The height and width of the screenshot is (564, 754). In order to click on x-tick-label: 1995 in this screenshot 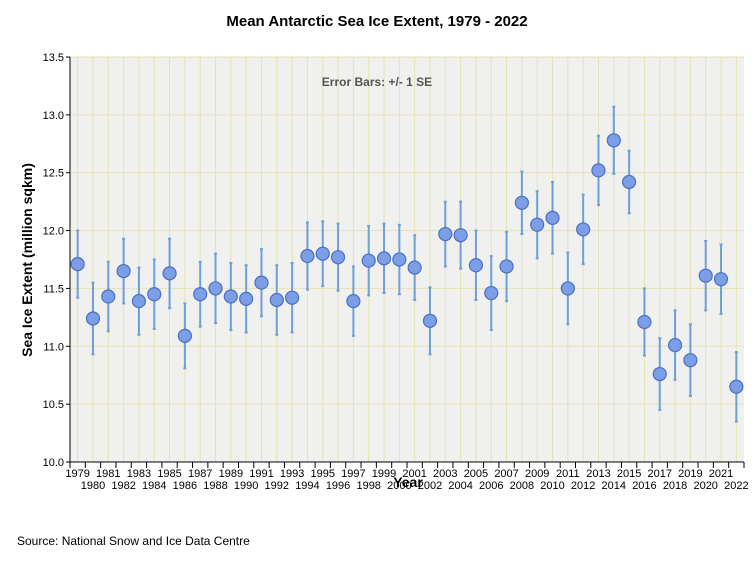, I will do `click(323, 474)`.